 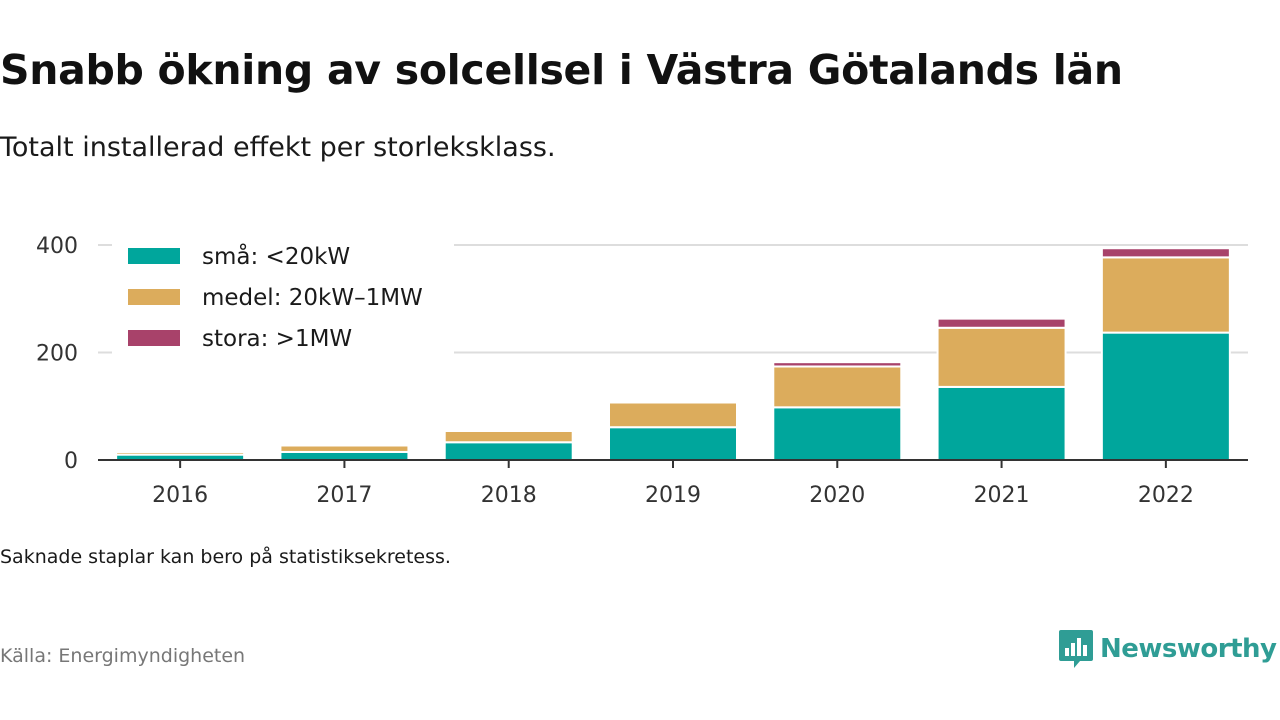 What do you see at coordinates (344, 495) in the screenshot?
I see `x-tick-label: 2017` at bounding box center [344, 495].